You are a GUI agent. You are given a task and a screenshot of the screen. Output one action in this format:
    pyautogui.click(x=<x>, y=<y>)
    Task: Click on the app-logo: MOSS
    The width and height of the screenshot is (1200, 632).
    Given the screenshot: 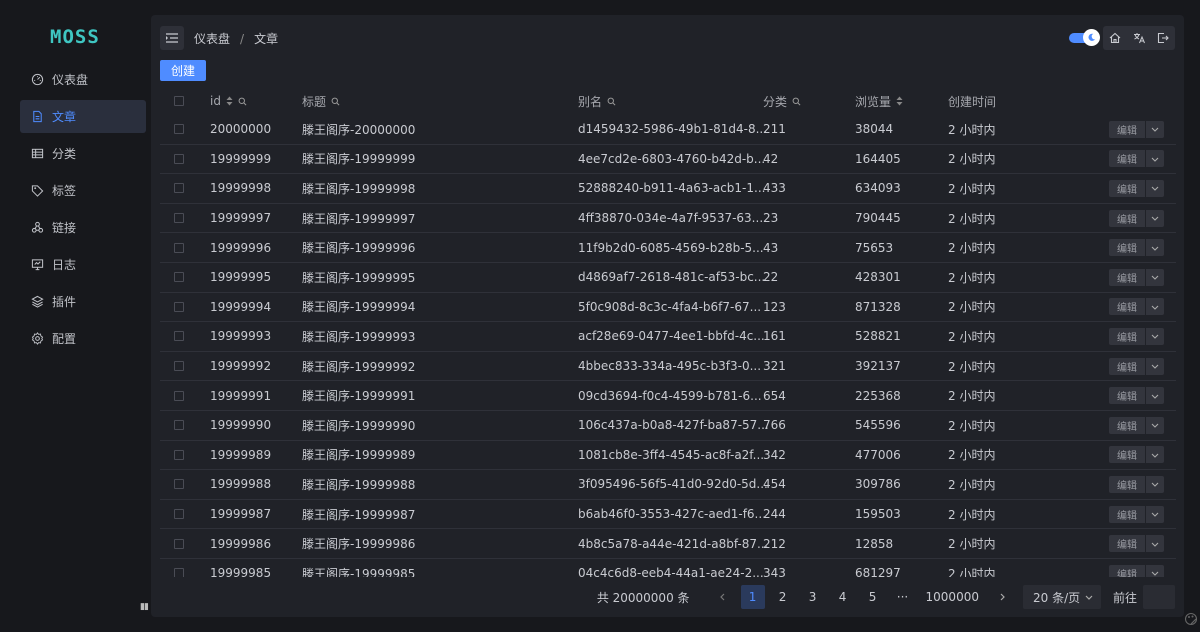 What is the action you would take?
    pyautogui.click(x=75, y=37)
    